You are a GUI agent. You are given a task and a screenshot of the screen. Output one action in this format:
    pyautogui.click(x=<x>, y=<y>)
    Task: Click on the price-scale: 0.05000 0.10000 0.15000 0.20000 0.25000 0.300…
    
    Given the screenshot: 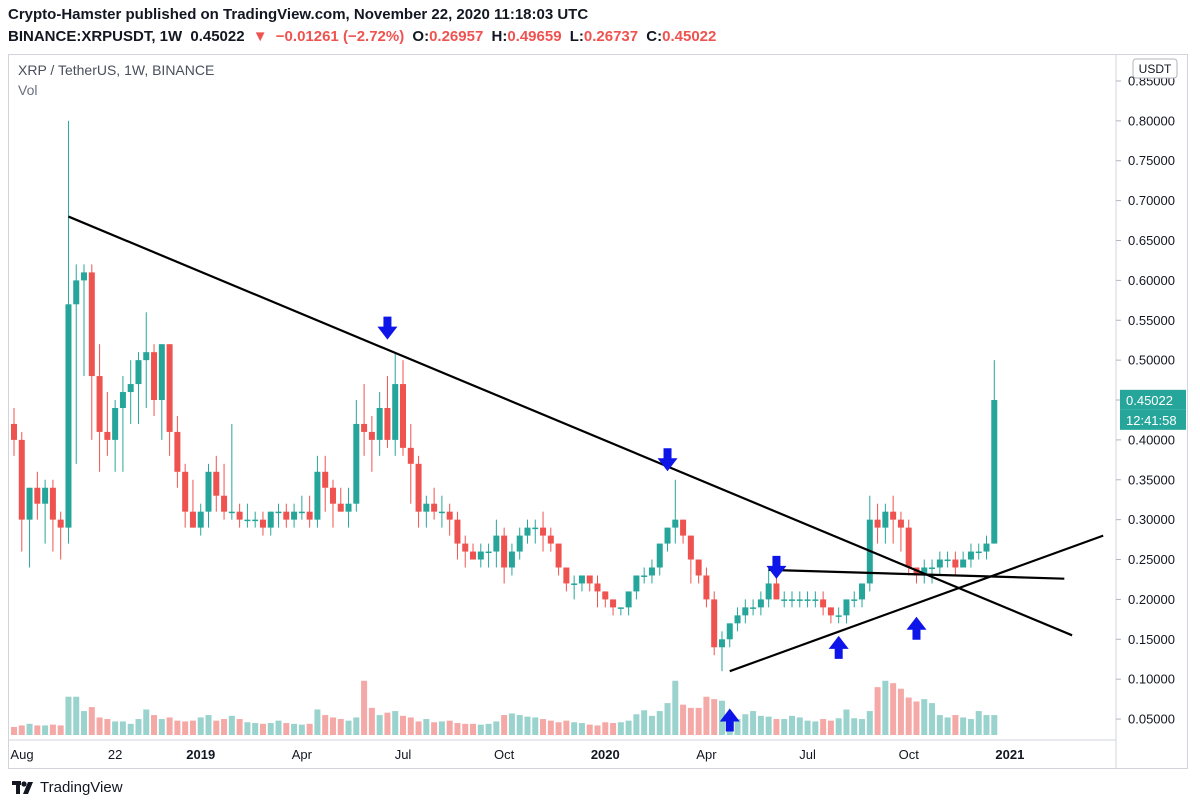 What is the action you would take?
    pyautogui.click(x=1145, y=400)
    